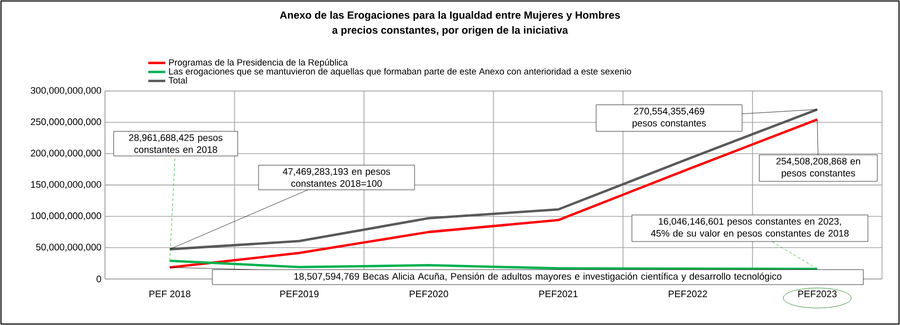 The width and height of the screenshot is (900, 325). Describe the element at coordinates (450, 16) in the screenshot. I see `chart-title: Anexo de las Erogaciones para la Igualdad entre Mujeres y Hombres` at that location.